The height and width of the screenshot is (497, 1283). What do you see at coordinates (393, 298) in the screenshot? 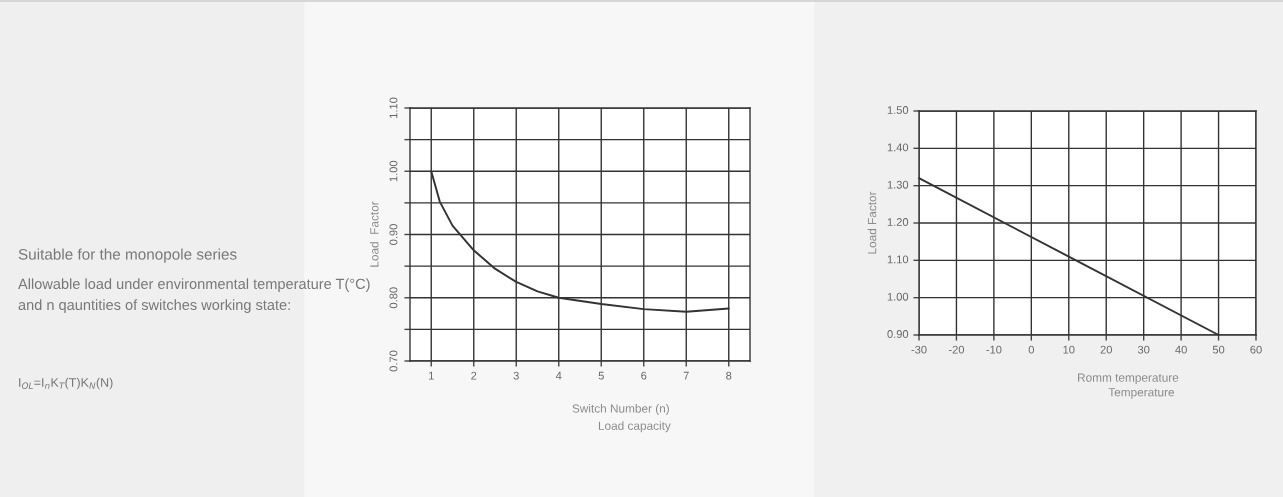
I see `y-tick-label: 0.80` at bounding box center [393, 298].